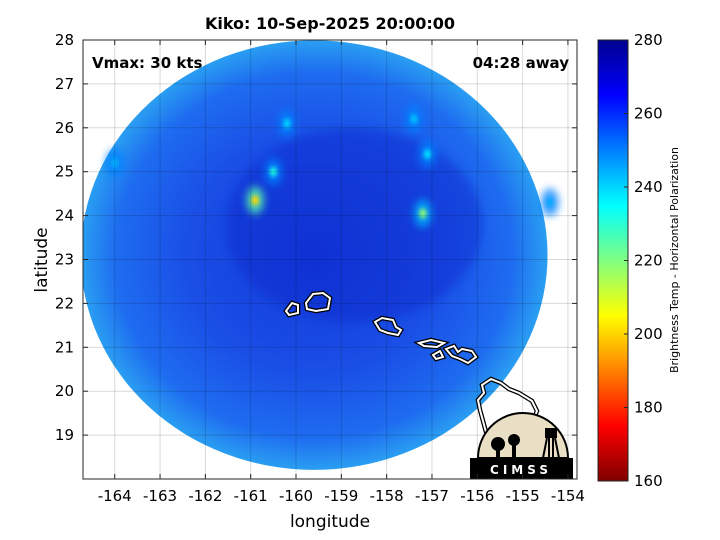  What do you see at coordinates (64, 347) in the screenshot?
I see `y-tick-label: 21` at bounding box center [64, 347].